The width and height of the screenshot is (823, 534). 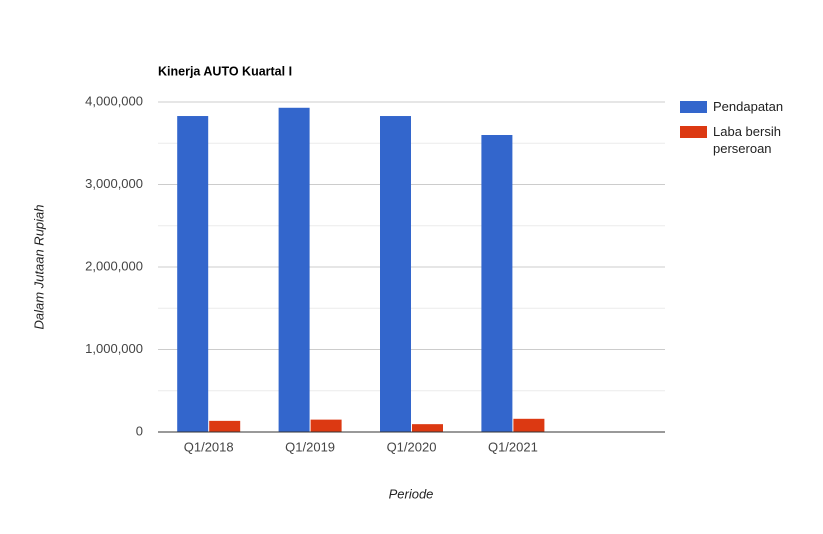 What do you see at coordinates (209, 446) in the screenshot?
I see `x-tick-label: Q1/2018` at bounding box center [209, 446].